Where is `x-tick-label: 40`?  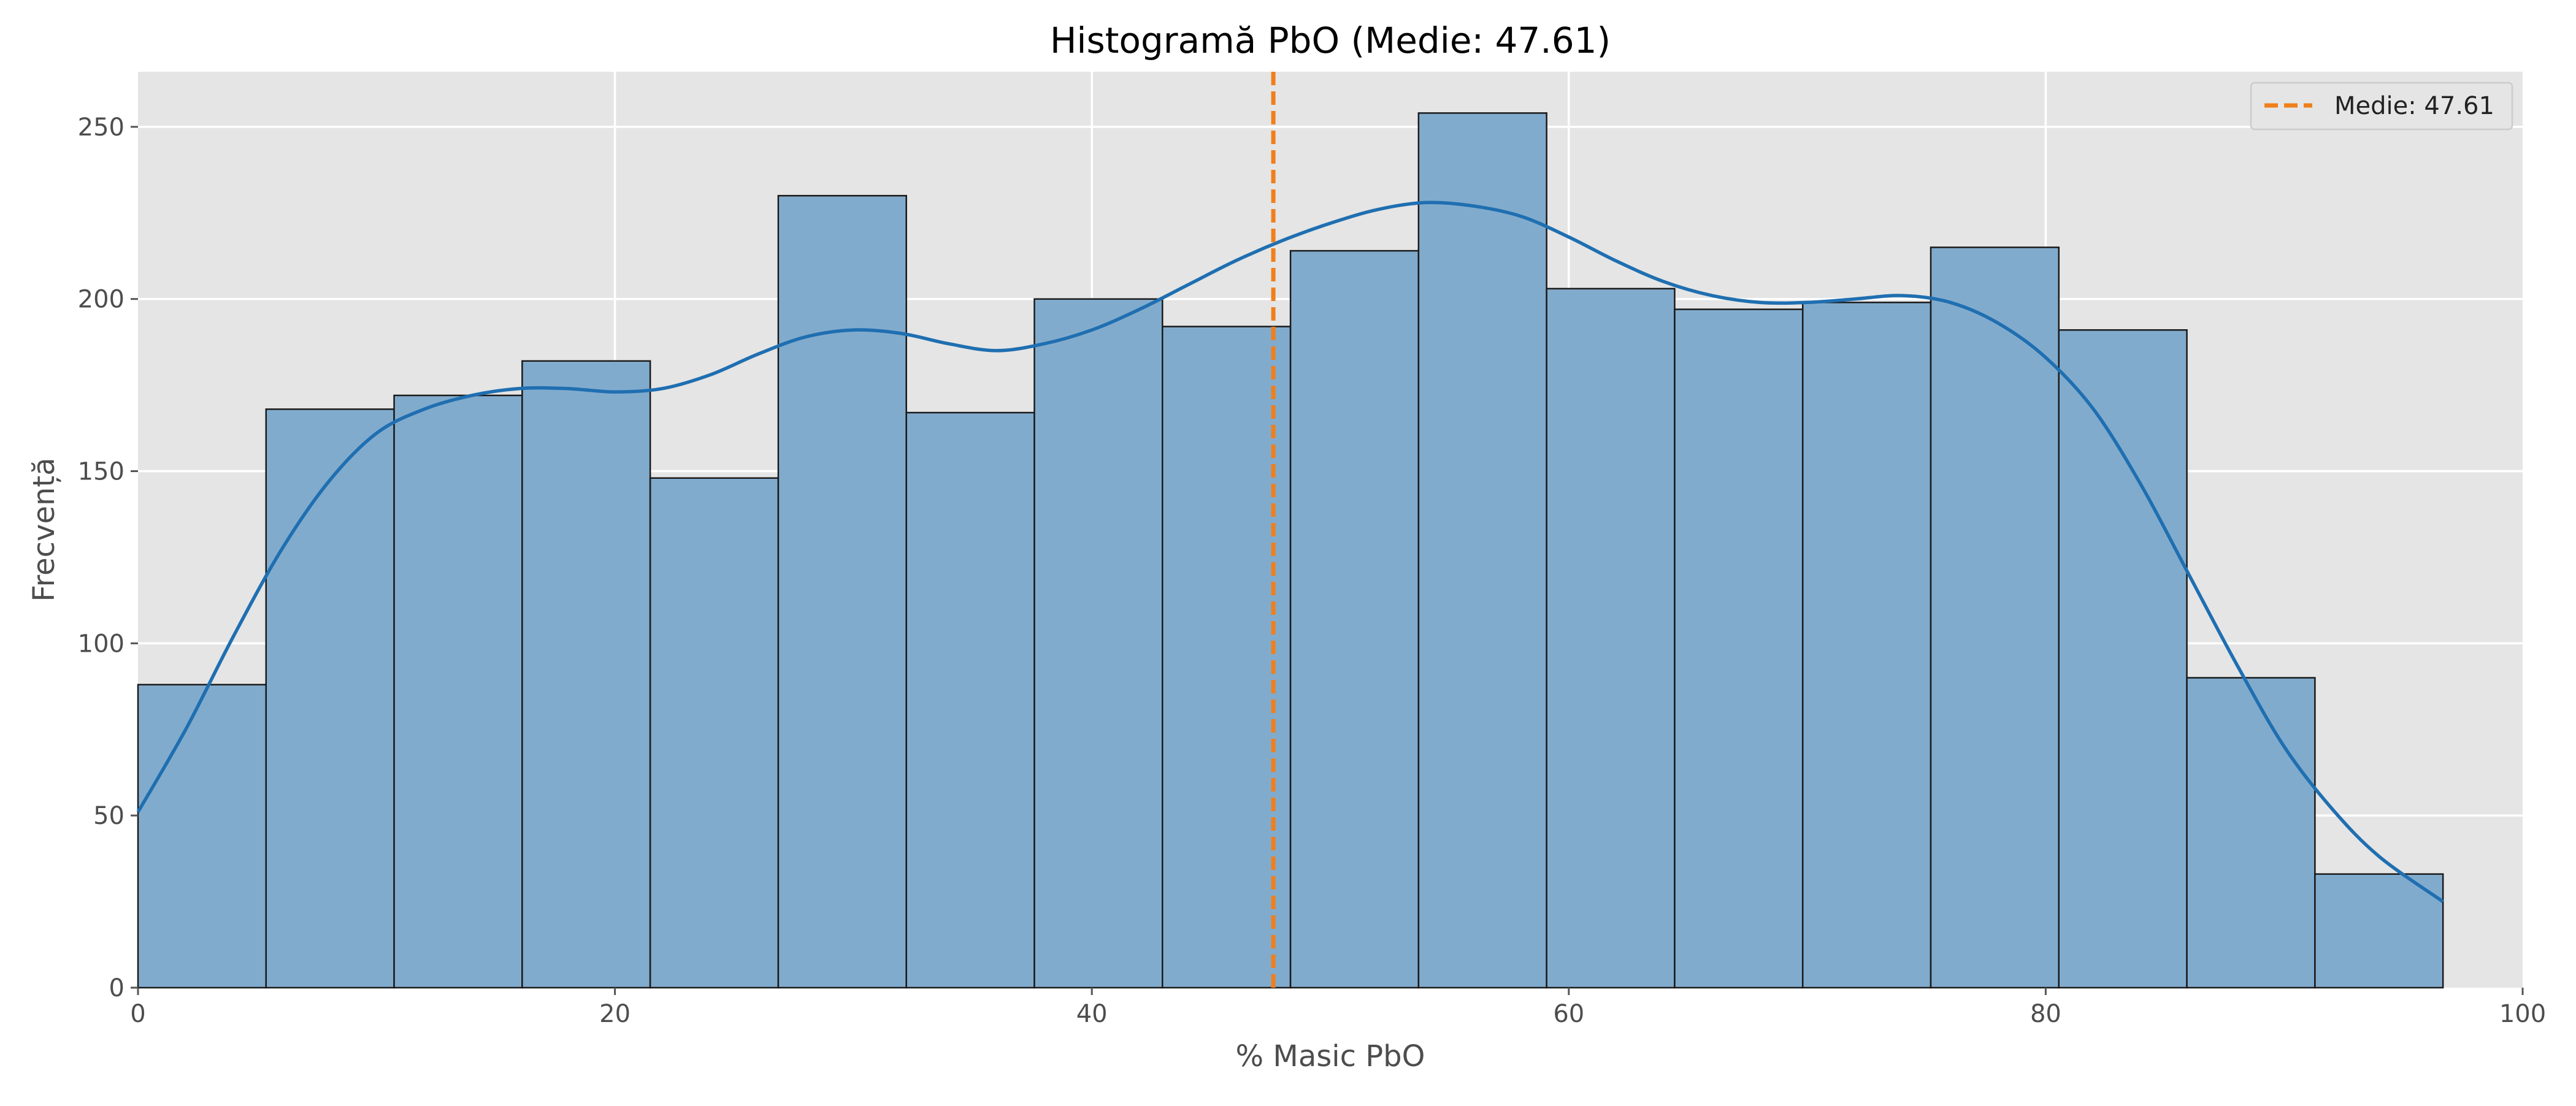
x-tick-label: 40 is located at coordinates (1092, 1014).